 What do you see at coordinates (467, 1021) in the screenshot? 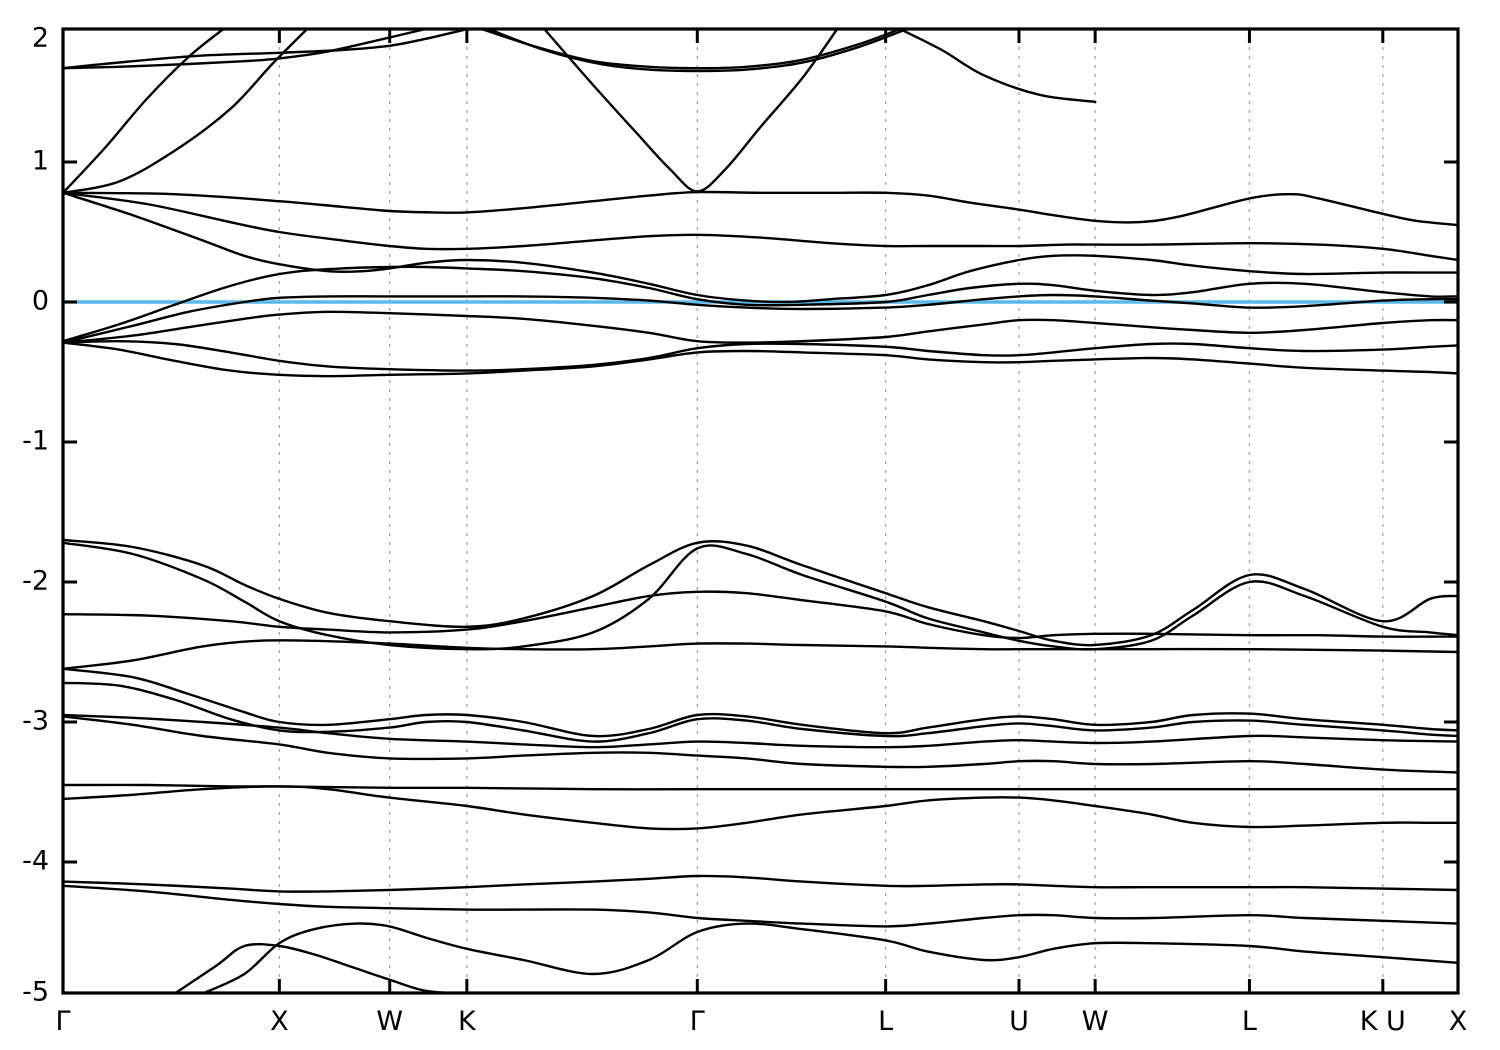
I see `x-tick-label-K: K` at bounding box center [467, 1021].